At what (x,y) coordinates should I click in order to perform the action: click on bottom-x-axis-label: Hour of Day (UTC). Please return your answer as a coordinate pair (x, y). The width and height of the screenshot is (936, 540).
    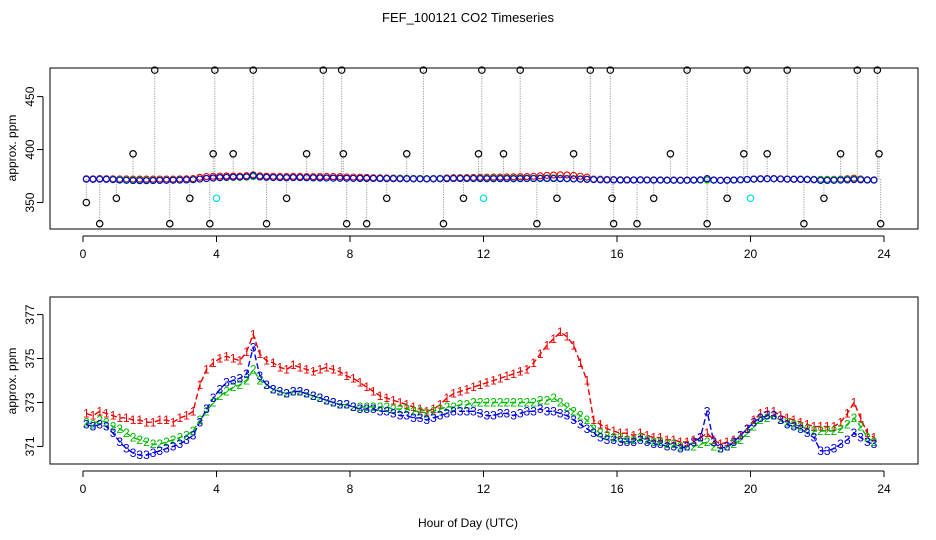
    Looking at the image, I should click on (468, 523).